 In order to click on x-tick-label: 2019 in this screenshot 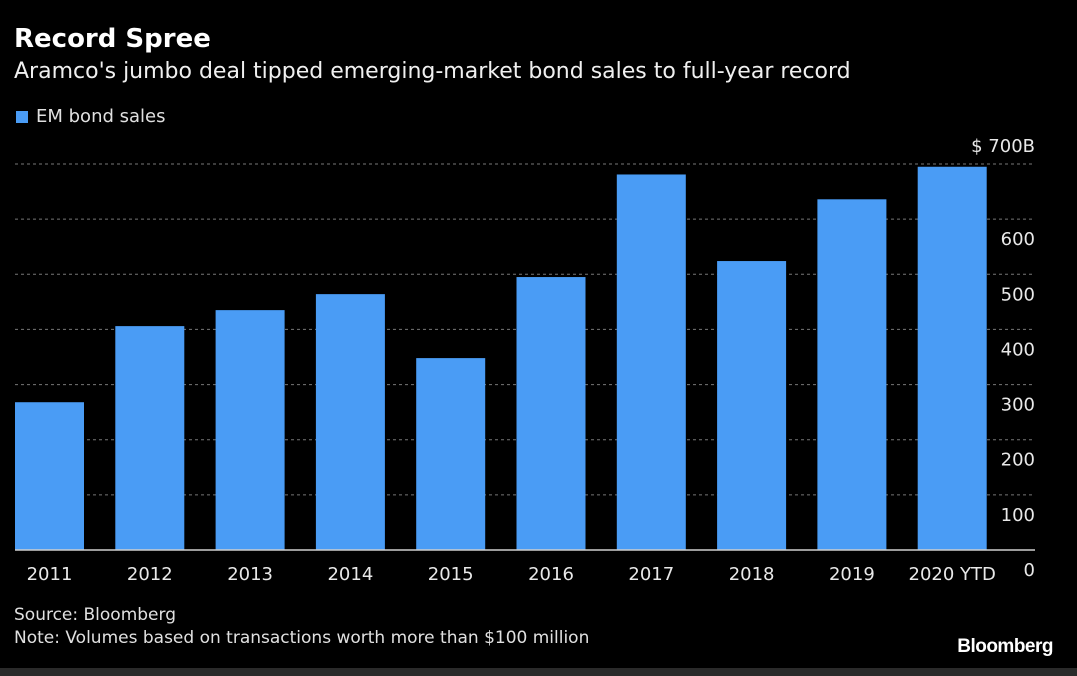, I will do `click(852, 574)`.